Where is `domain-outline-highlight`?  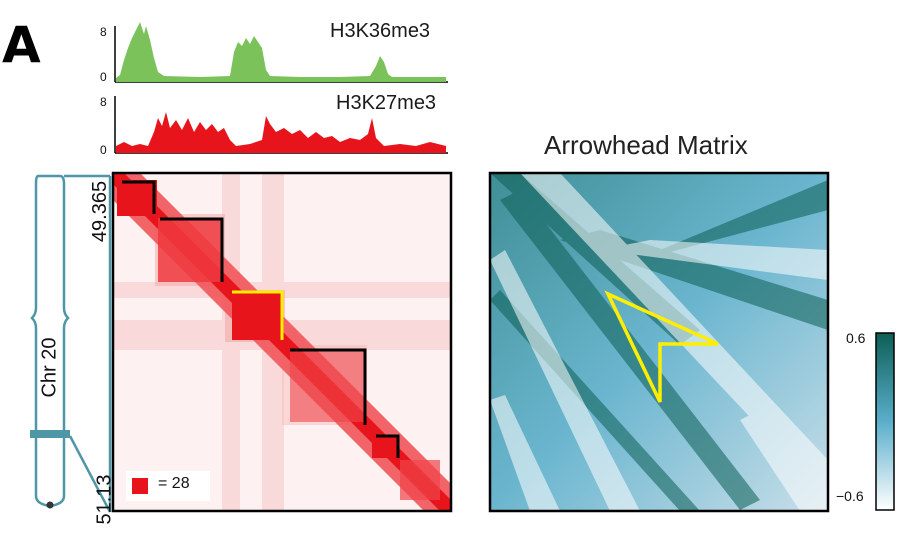 domain-outline-highlight is located at coordinates (258, 315).